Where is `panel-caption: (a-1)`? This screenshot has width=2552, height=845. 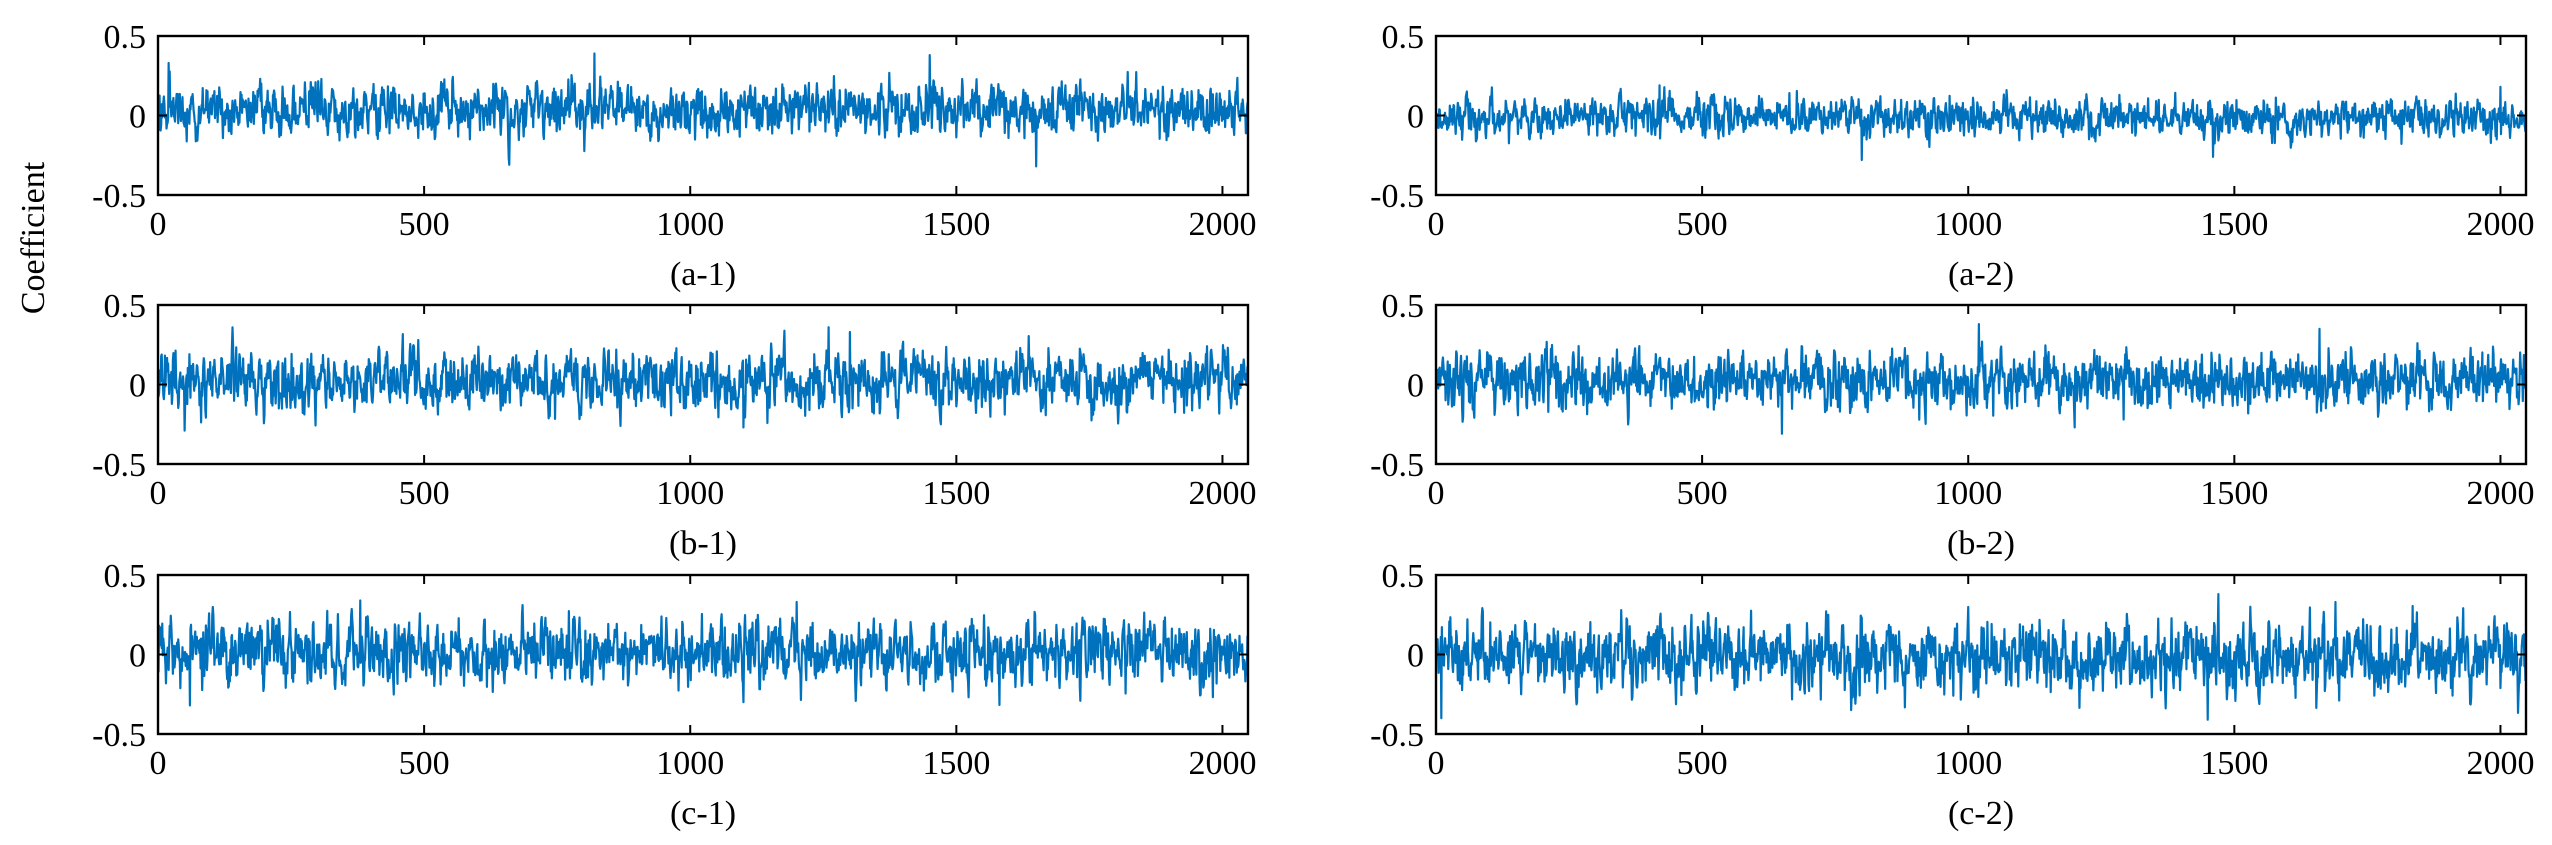 panel-caption: (a-1) is located at coordinates (703, 274).